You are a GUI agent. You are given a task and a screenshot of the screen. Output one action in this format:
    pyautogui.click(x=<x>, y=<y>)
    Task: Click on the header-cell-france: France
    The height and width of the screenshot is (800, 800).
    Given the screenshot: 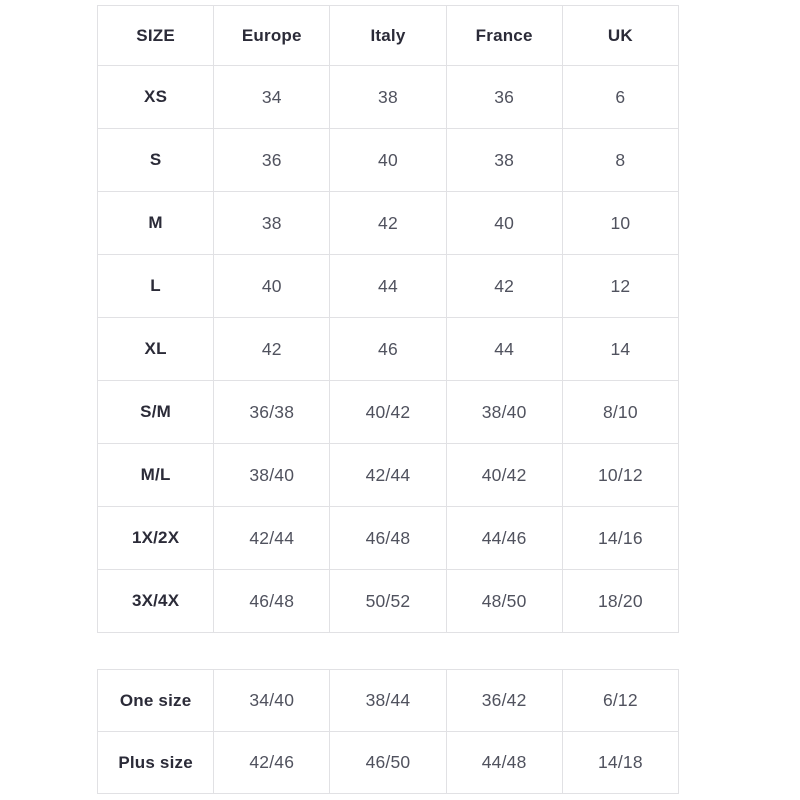 What is the action you would take?
    pyautogui.click(x=504, y=35)
    